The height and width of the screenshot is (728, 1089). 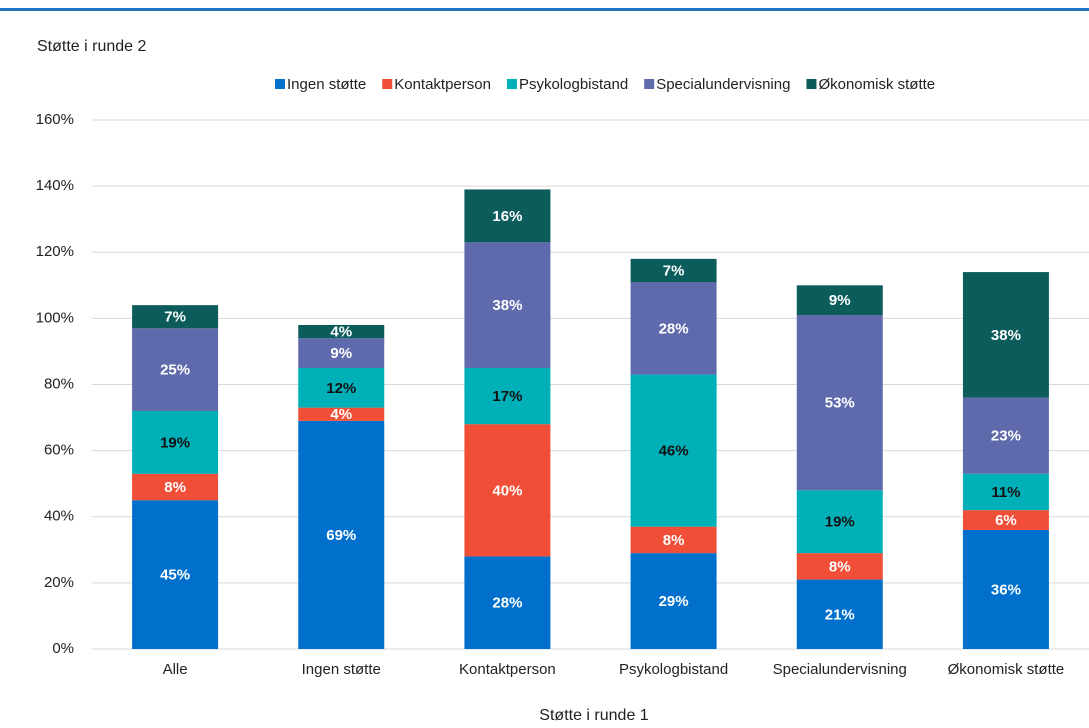 What do you see at coordinates (55, 317) in the screenshot?
I see `y-tick-label: 100%` at bounding box center [55, 317].